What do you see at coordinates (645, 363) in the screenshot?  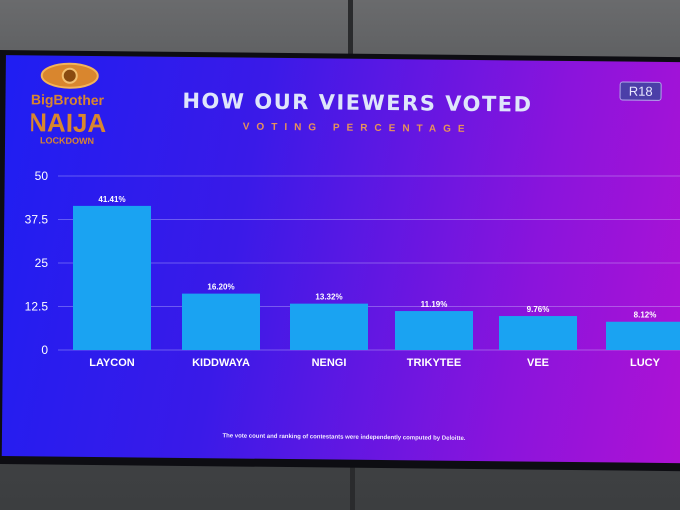 I see `x-tick-label: LUCY` at bounding box center [645, 363].